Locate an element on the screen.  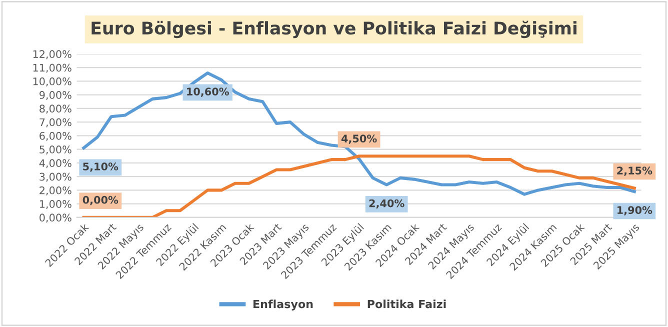
data-label: 1,90% is located at coordinates (635, 211).